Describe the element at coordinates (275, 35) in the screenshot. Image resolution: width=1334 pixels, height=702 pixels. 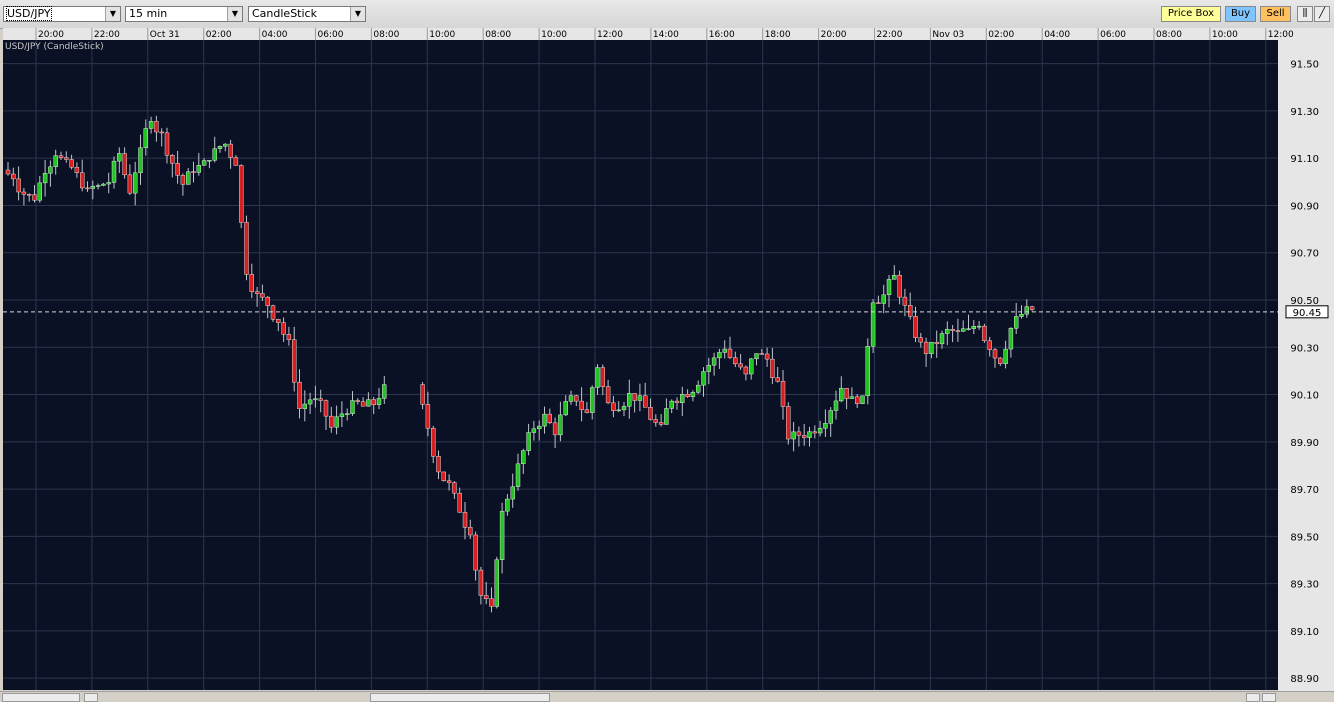
I see `x-tick-label: 04:00` at that location.